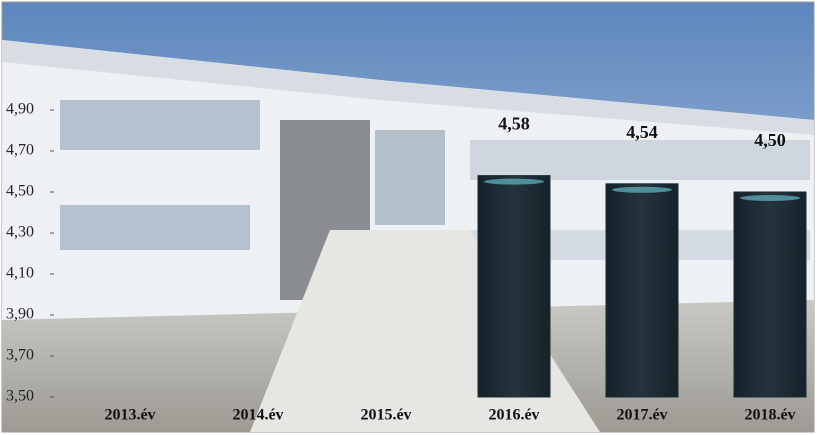  What do you see at coordinates (20, 355) in the screenshot?
I see `y-tick-label: 3,70` at bounding box center [20, 355].